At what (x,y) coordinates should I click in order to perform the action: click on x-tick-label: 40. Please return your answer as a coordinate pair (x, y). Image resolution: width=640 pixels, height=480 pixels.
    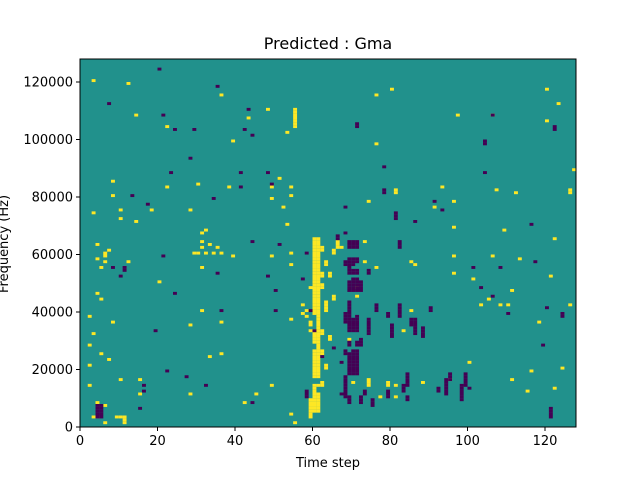
    Looking at the image, I should click on (235, 441).